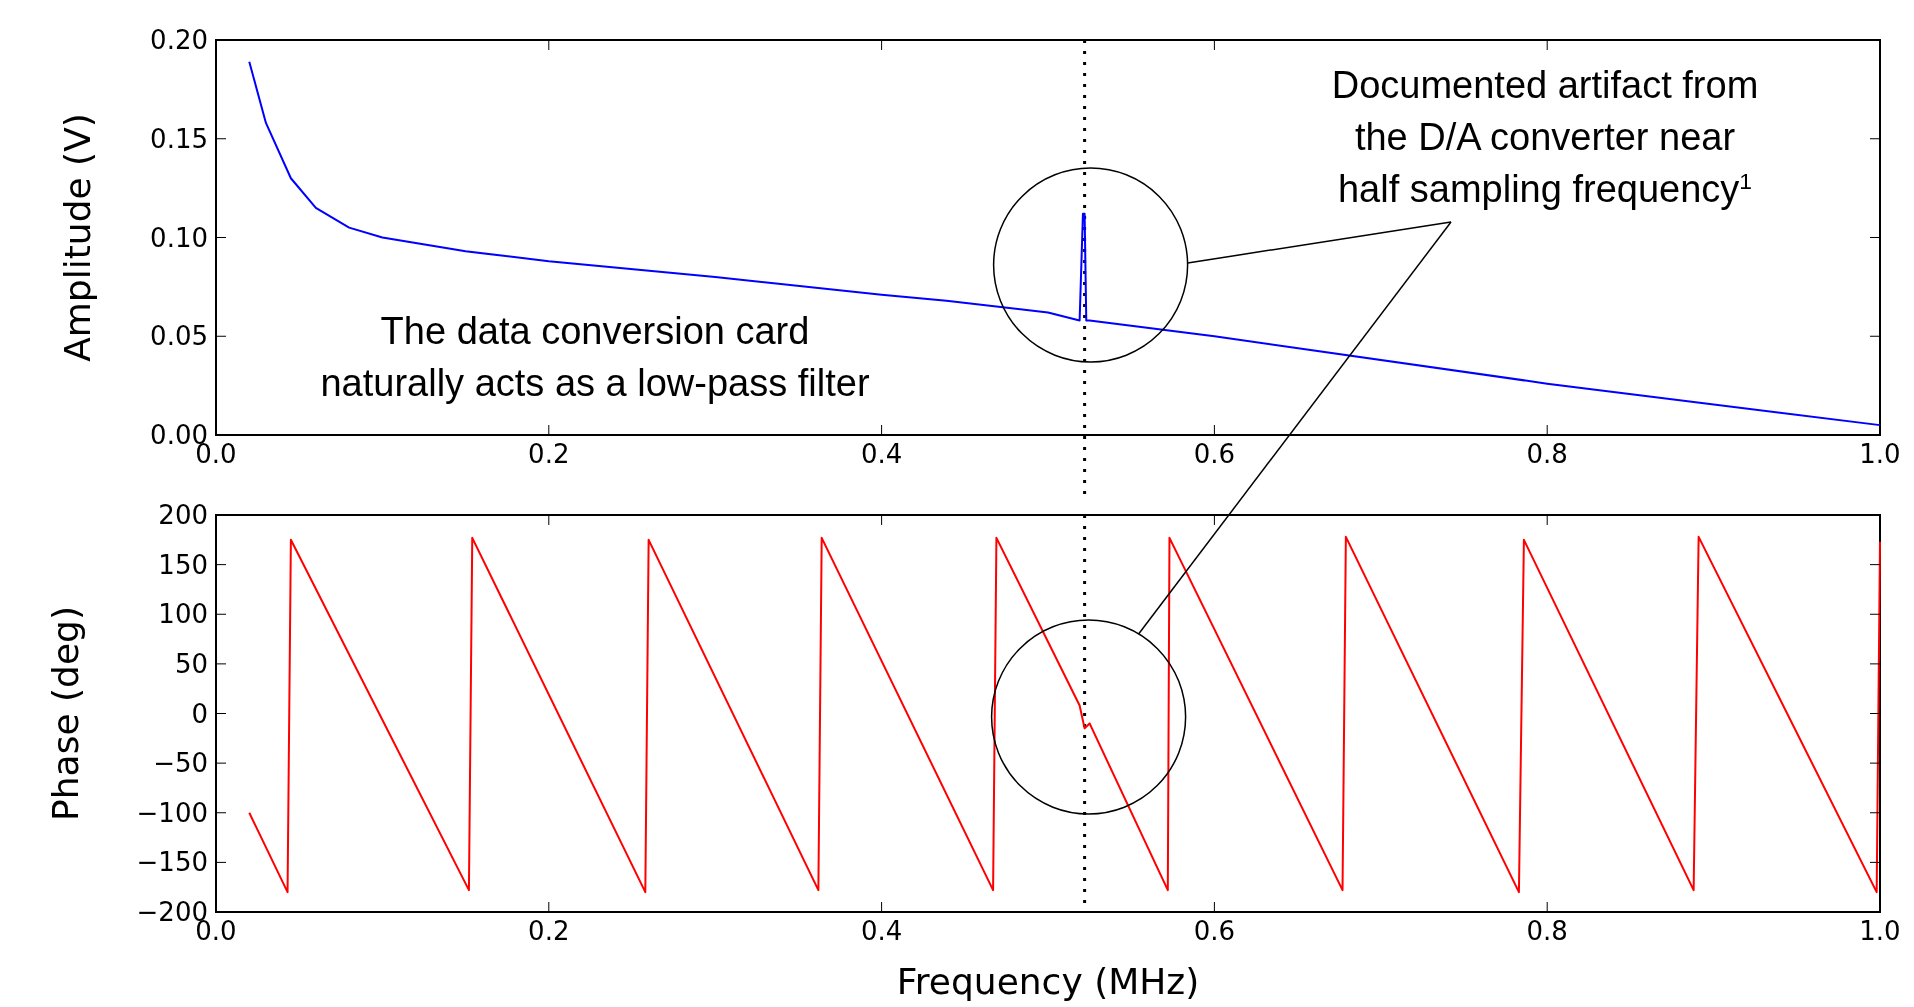 This screenshot has height=1007, width=1914. Describe the element at coordinates (179, 237) in the screenshot. I see `y-tick-label: 0.10` at that location.